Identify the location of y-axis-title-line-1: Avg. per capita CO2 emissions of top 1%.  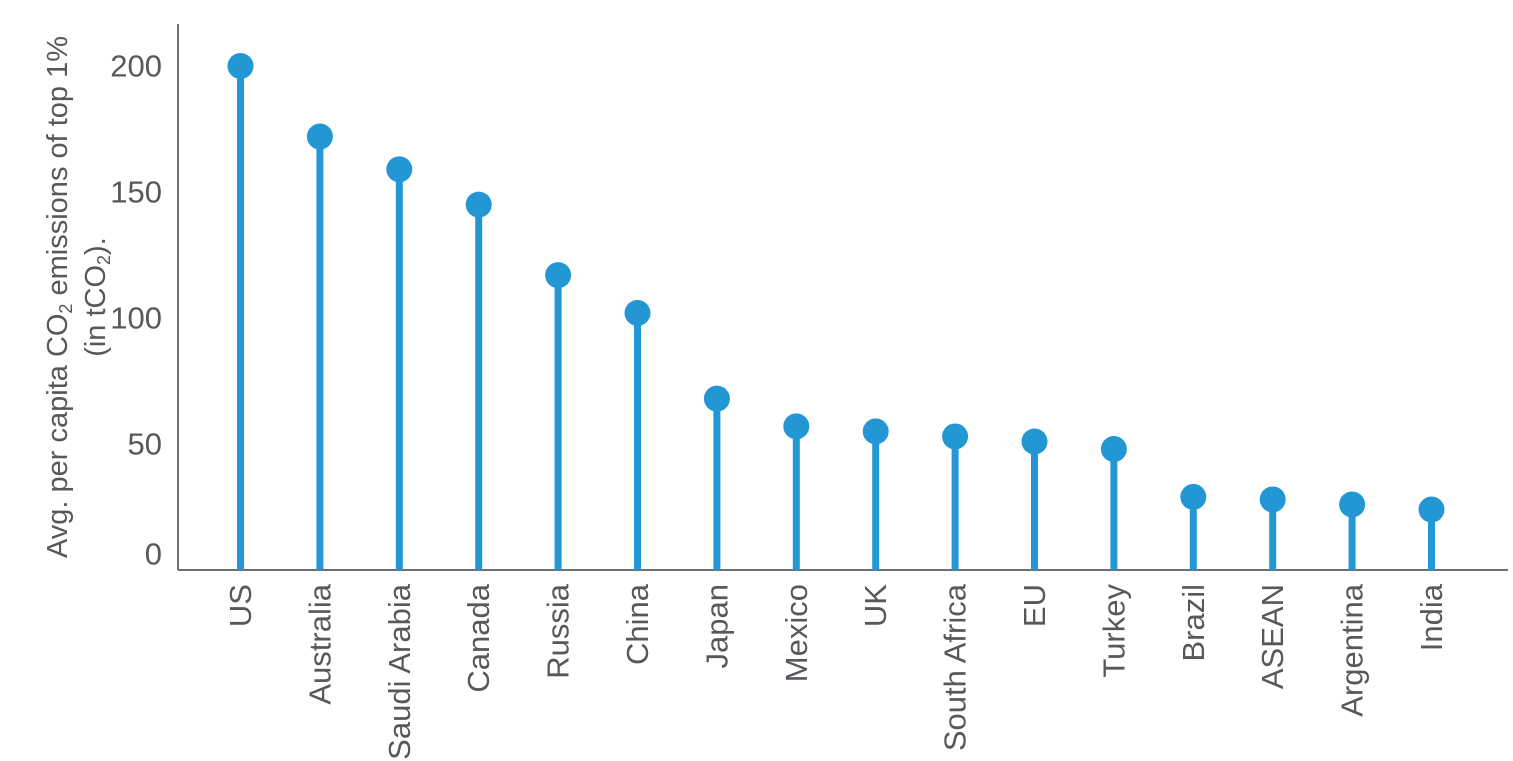
(59, 297).